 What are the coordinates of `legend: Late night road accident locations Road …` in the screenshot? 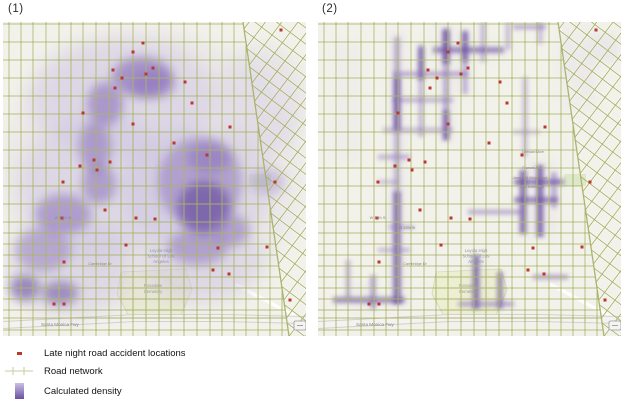 It's located at (160, 373).